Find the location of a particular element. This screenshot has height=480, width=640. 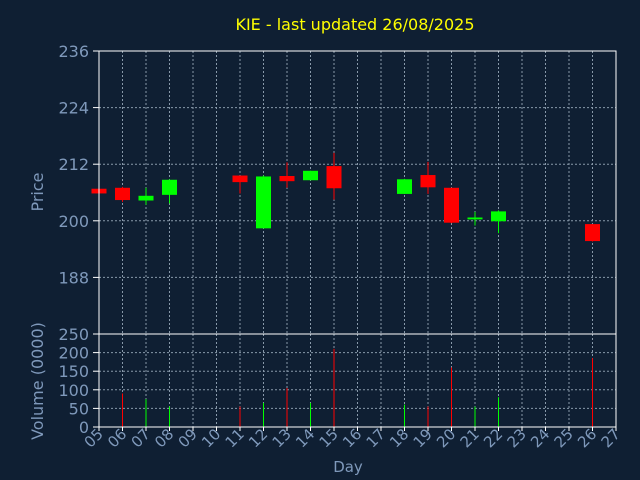

x-tick-label: 10 is located at coordinates (211, 438).